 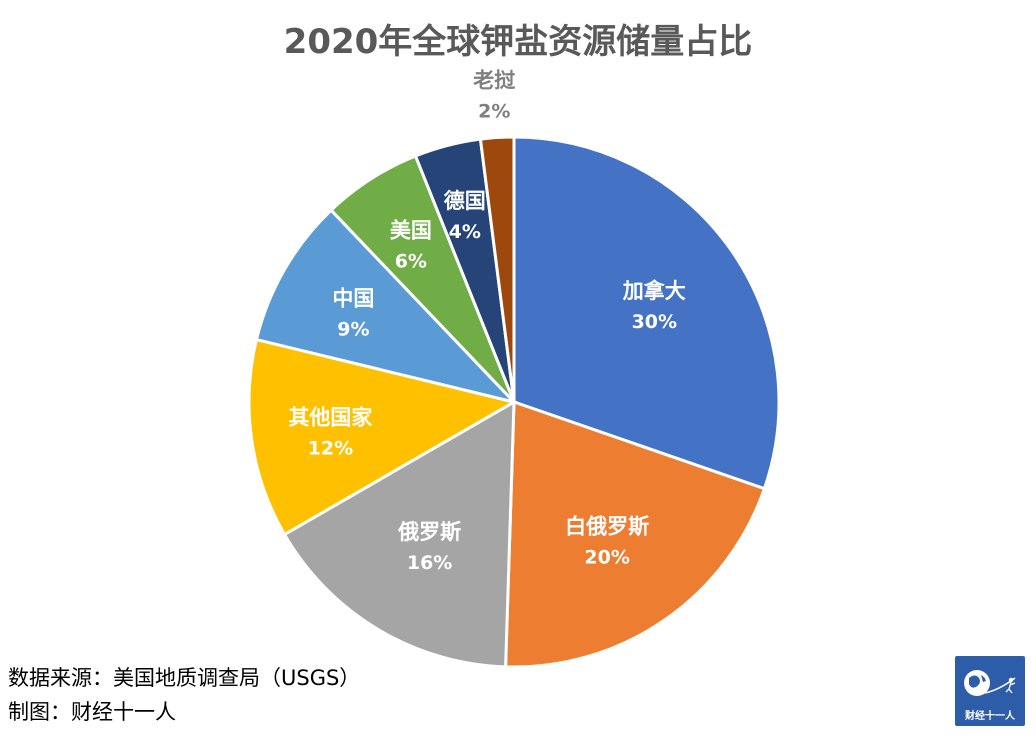 I want to click on brand-logo: 财经十一人, so click(x=990, y=691).